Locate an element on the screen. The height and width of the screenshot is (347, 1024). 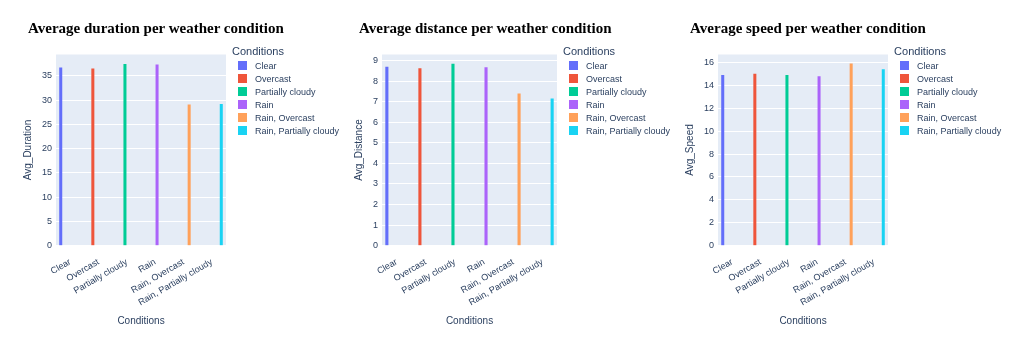
y-tick-label: 35 is located at coordinates (47, 75).